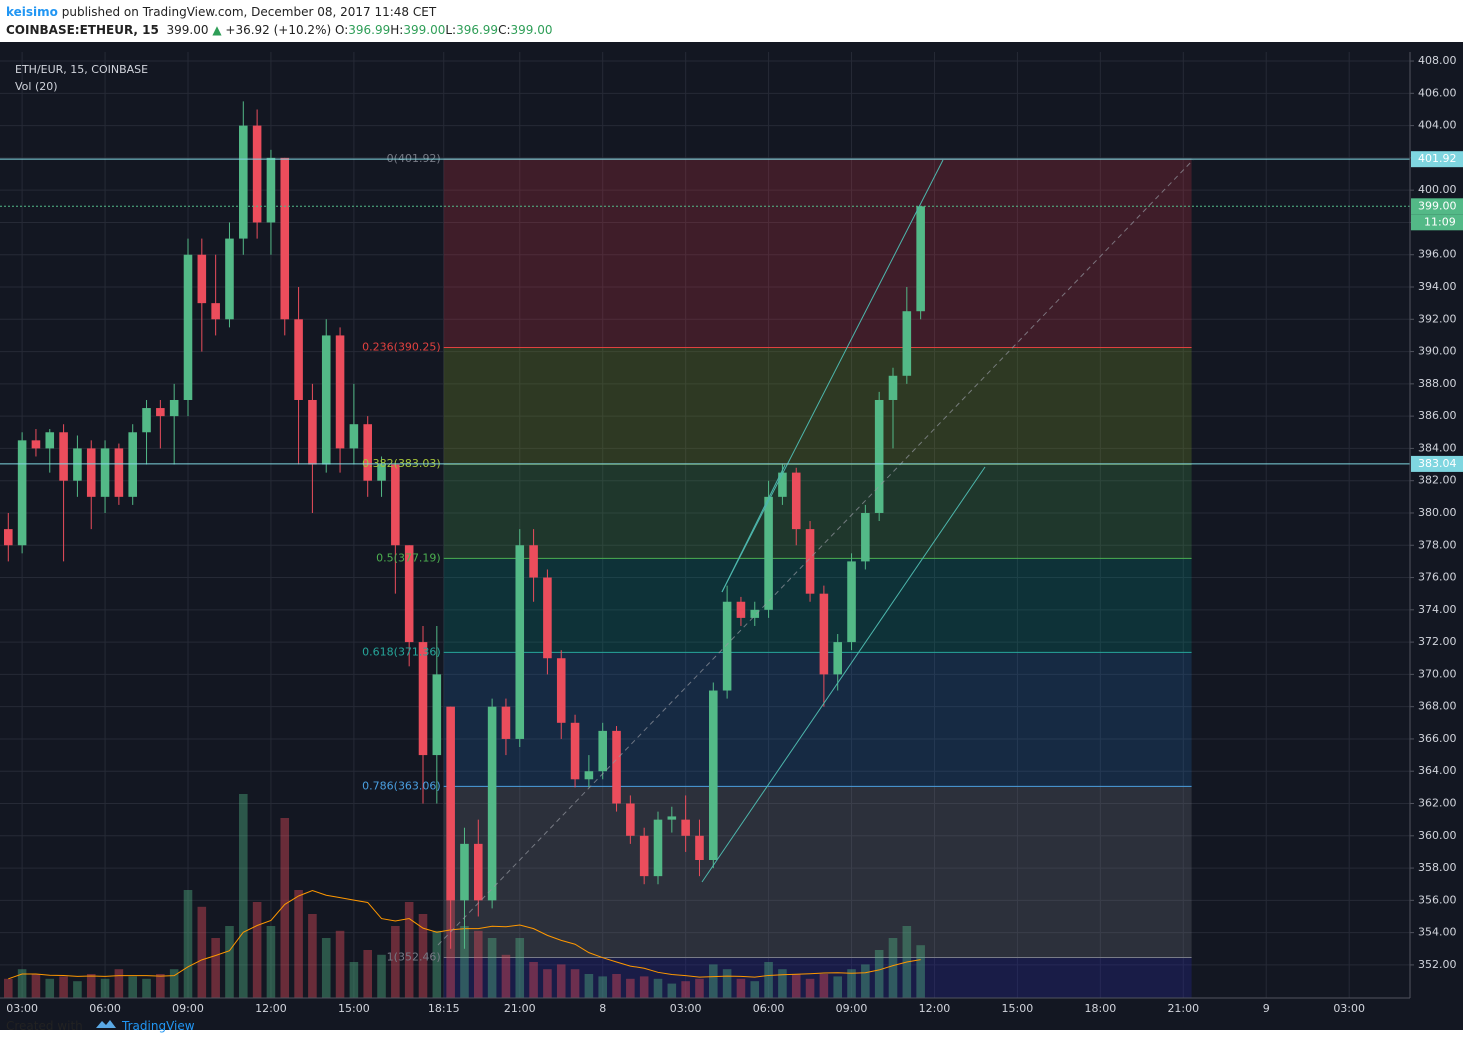 This screenshot has width=1463, height=1044. I want to click on y-tick-label: 404.00, so click(1437, 125).